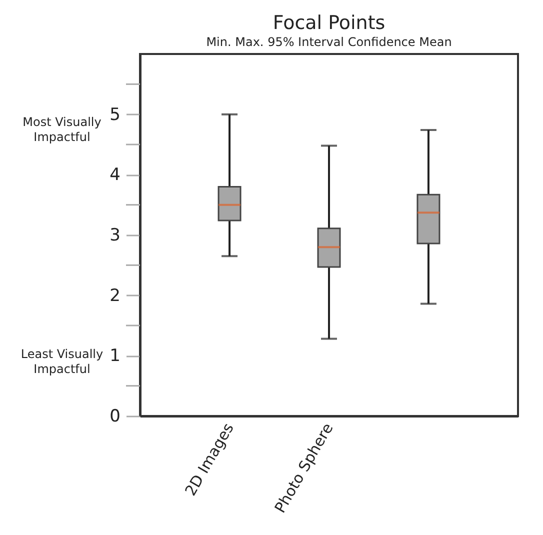 The width and height of the screenshot is (543, 535). Describe the element at coordinates (62, 361) in the screenshot. I see `text: Least Visually Impactful` at that location.